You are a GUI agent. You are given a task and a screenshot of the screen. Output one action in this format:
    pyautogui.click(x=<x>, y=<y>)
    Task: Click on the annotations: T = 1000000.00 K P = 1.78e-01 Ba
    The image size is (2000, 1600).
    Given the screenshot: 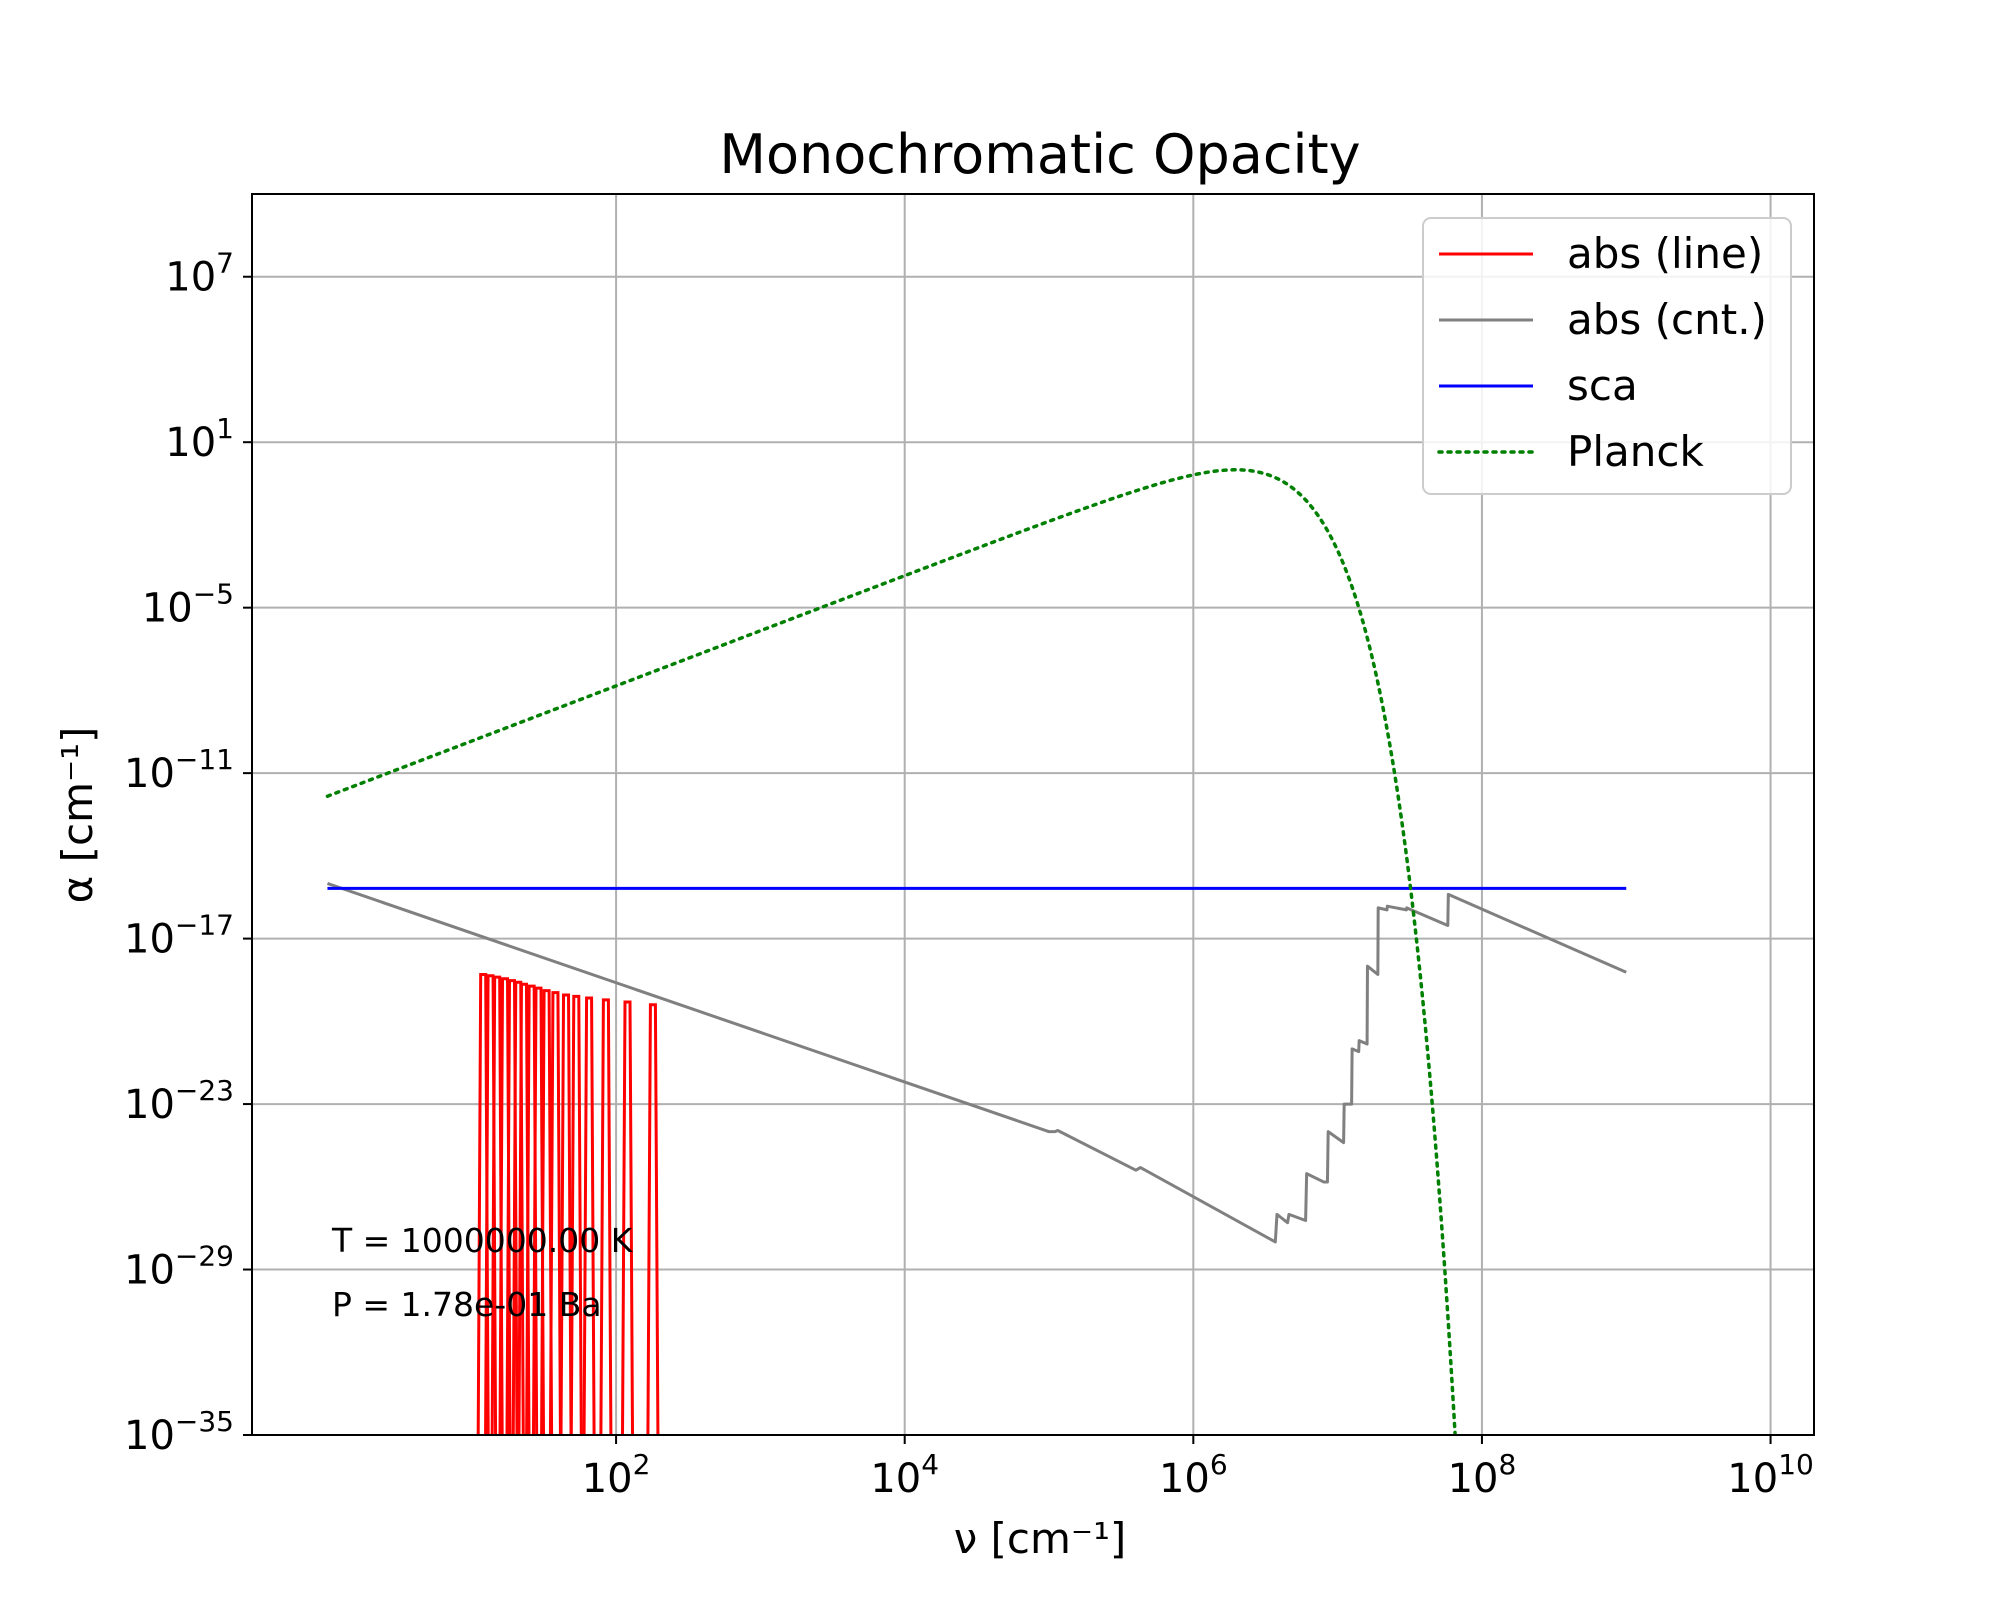 What is the action you would take?
    pyautogui.click(x=482, y=1272)
    